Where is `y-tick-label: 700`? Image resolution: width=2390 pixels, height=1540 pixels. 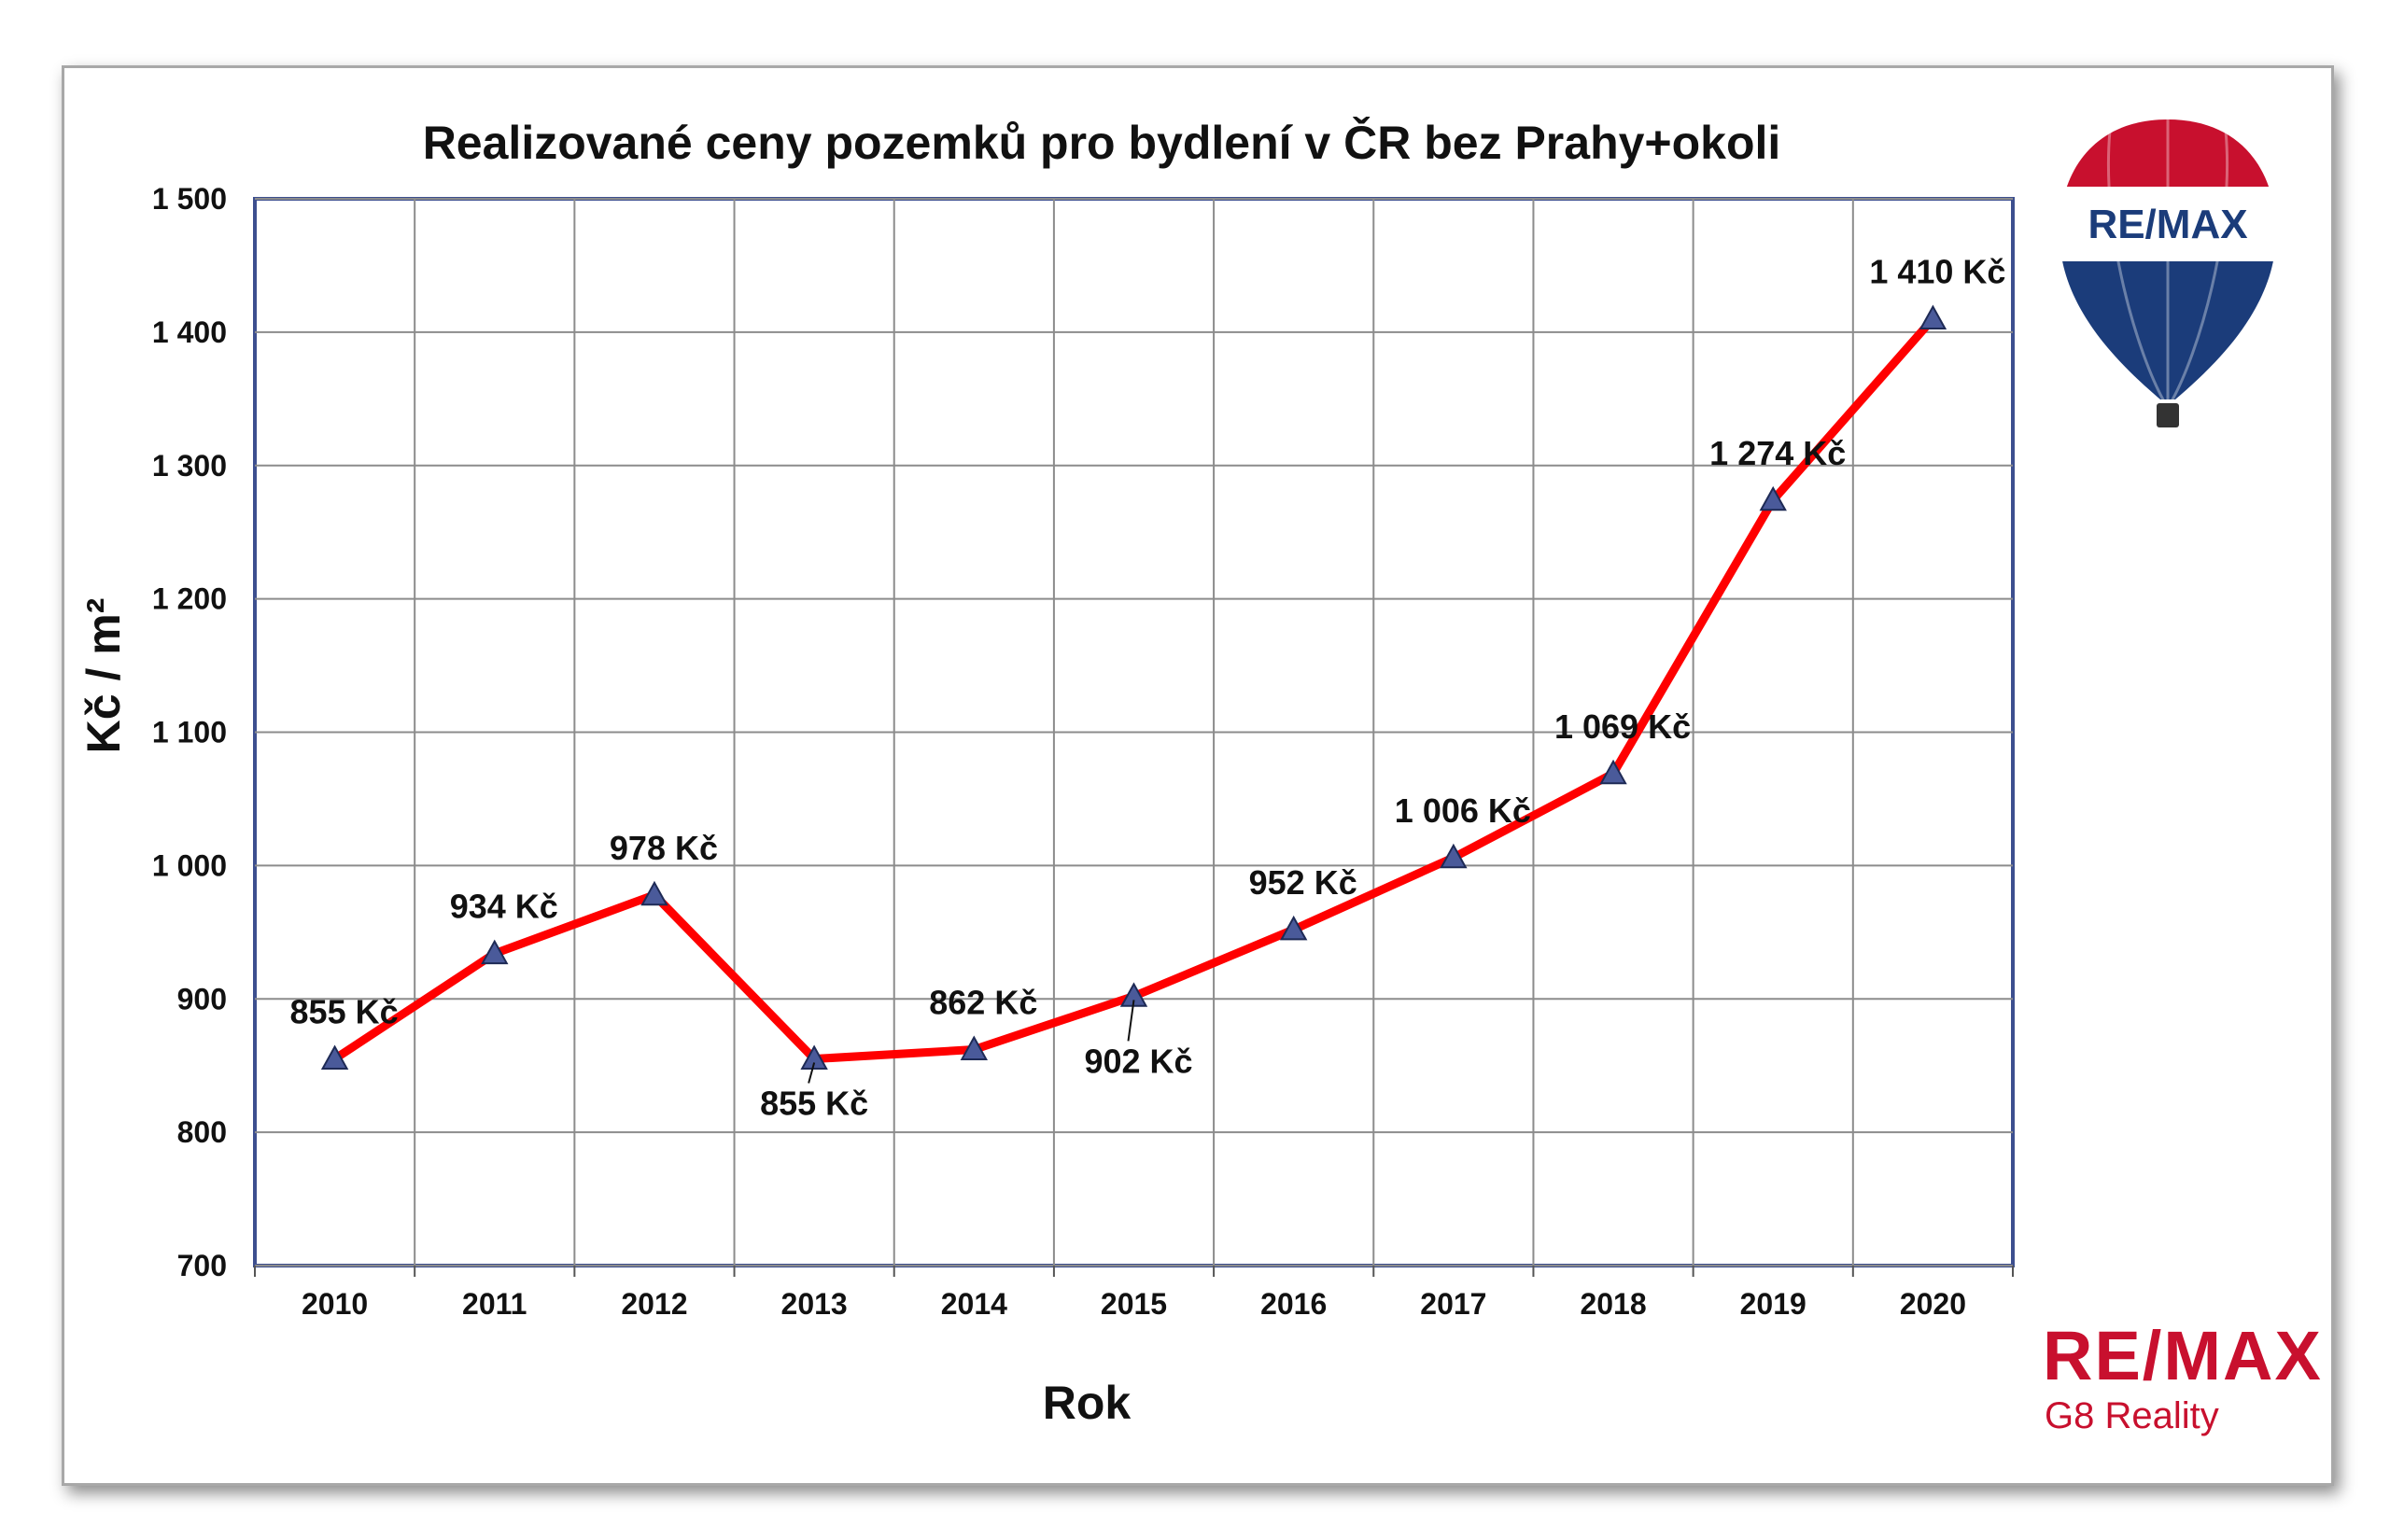
y-tick-label: 700 is located at coordinates (202, 1265).